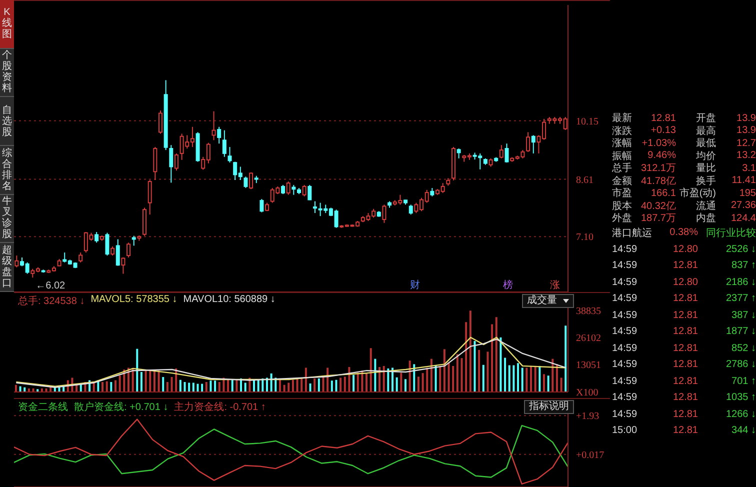 This screenshot has height=487, width=756. I want to click on text: 14:59 12.80 2186 ↓, so click(684, 282).